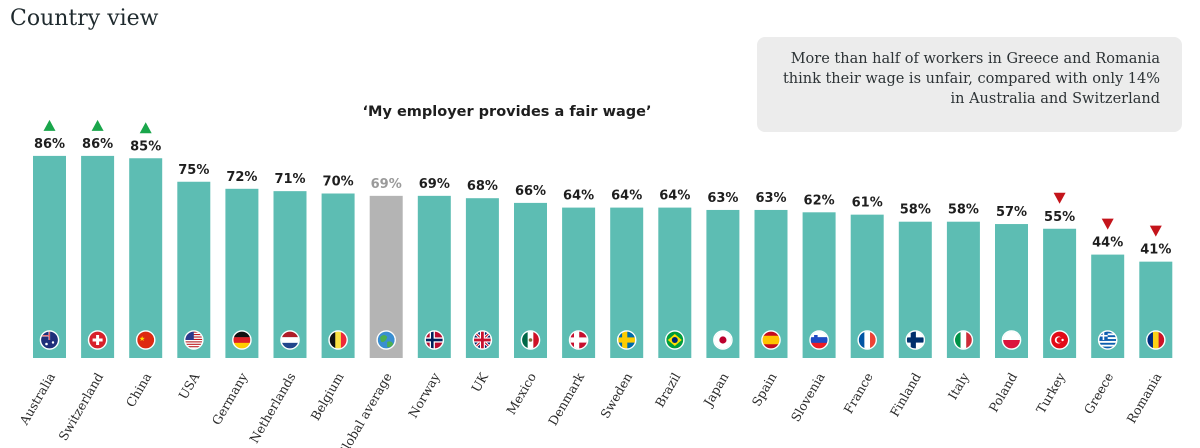  I want to click on category-label-australia: Australia, so click(37, 399).